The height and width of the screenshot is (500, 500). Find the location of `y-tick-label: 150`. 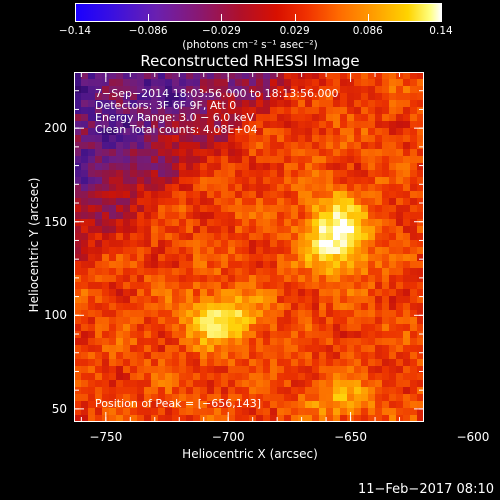

y-tick-label: 150 is located at coordinates (55, 221).